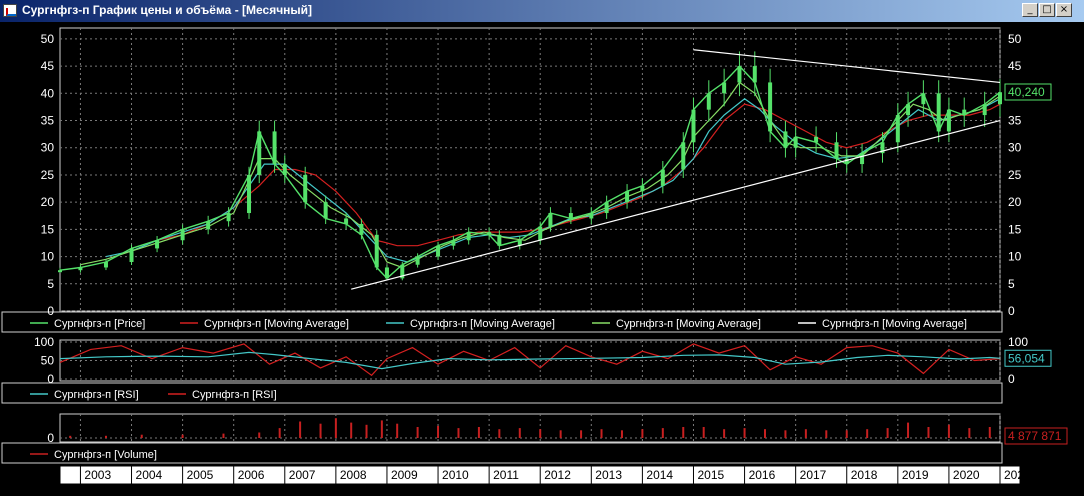  What do you see at coordinates (1017, 475) in the screenshot?
I see `year-axis-label: 2021` at bounding box center [1017, 475].